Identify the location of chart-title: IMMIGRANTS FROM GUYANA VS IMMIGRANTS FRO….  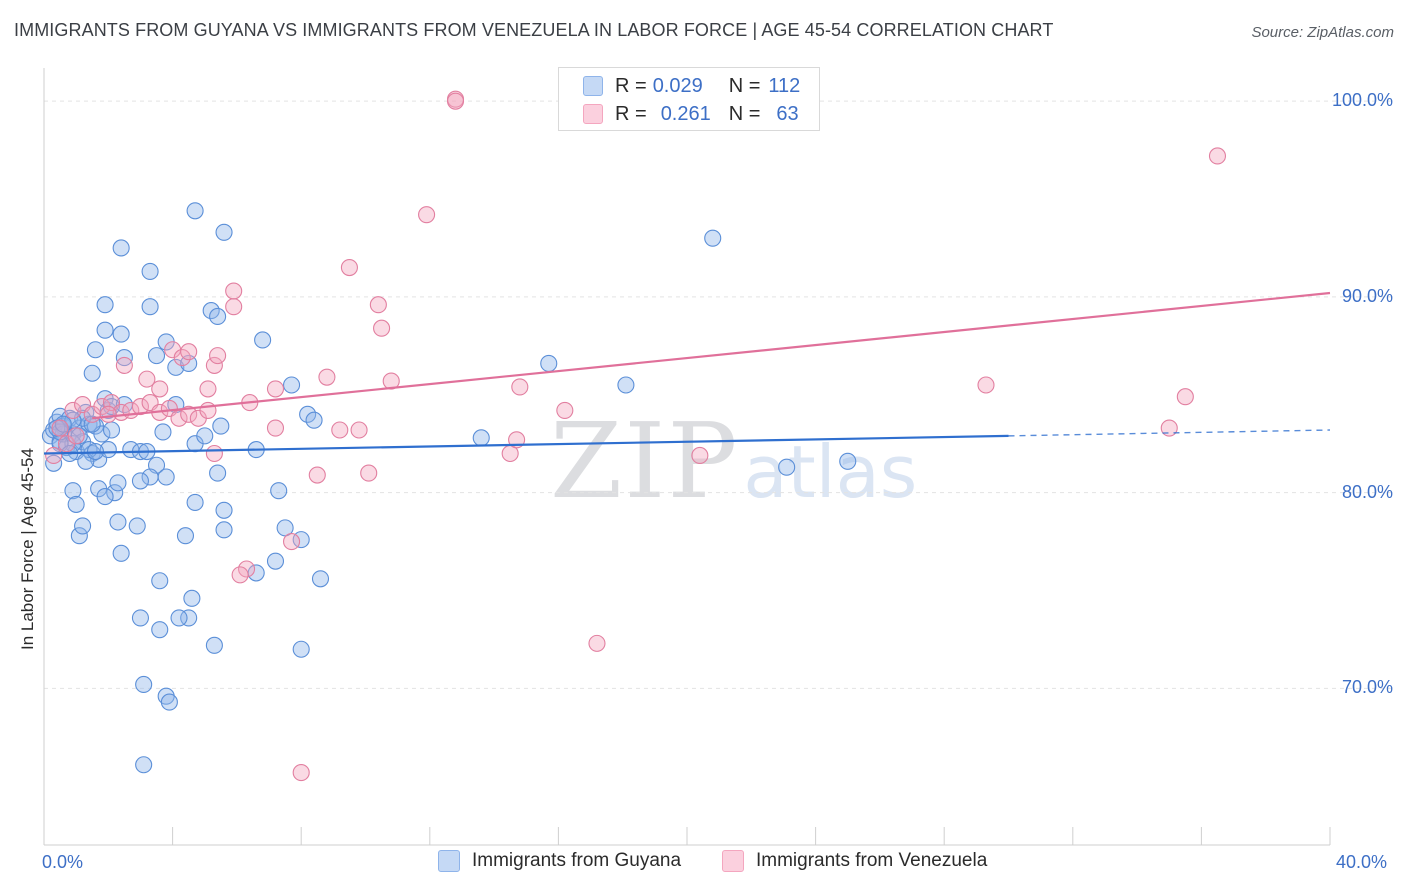
(534, 30).